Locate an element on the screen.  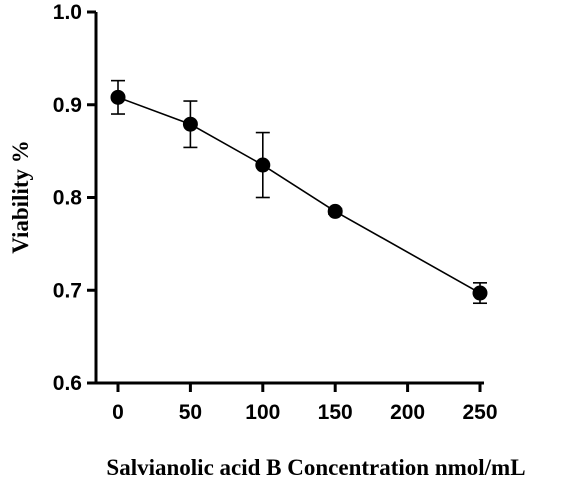
y-tick-label: 1.0 is located at coordinates (67, 12).